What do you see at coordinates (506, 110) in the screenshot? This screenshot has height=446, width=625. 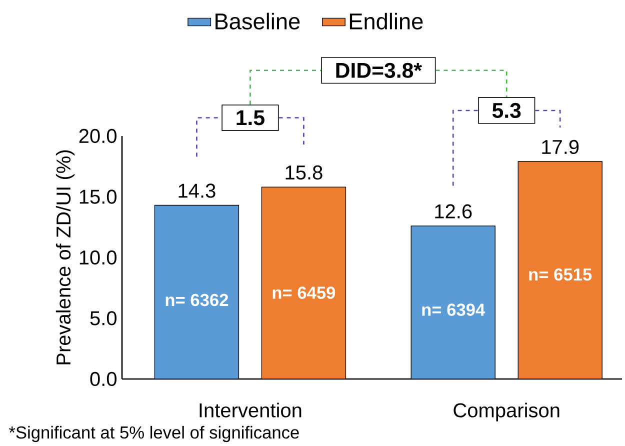 I see `text: 5.3` at bounding box center [506, 110].